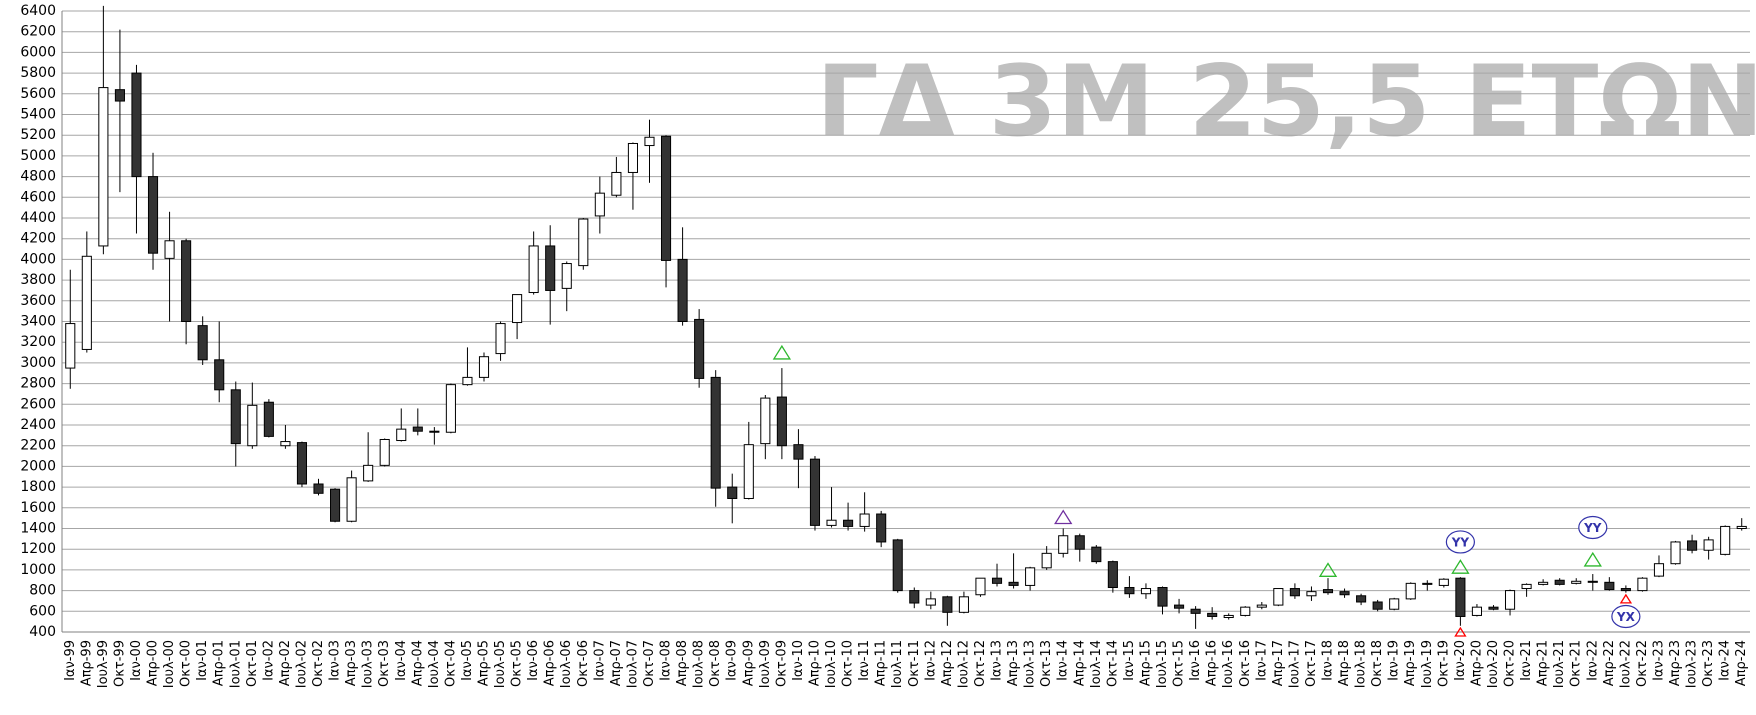 Image resolution: width=1756 pixels, height=715 pixels. What do you see at coordinates (467, 660) in the screenshot?
I see `x-tick-label: Ιαν-05` at bounding box center [467, 660].